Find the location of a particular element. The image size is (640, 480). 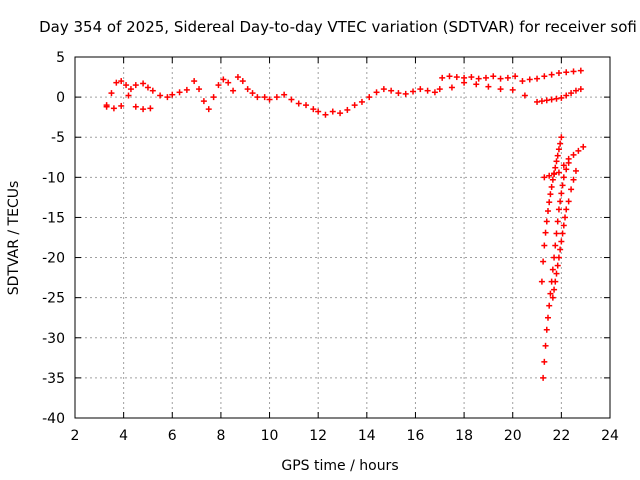

x-tick-label: 16 is located at coordinates (416, 436).